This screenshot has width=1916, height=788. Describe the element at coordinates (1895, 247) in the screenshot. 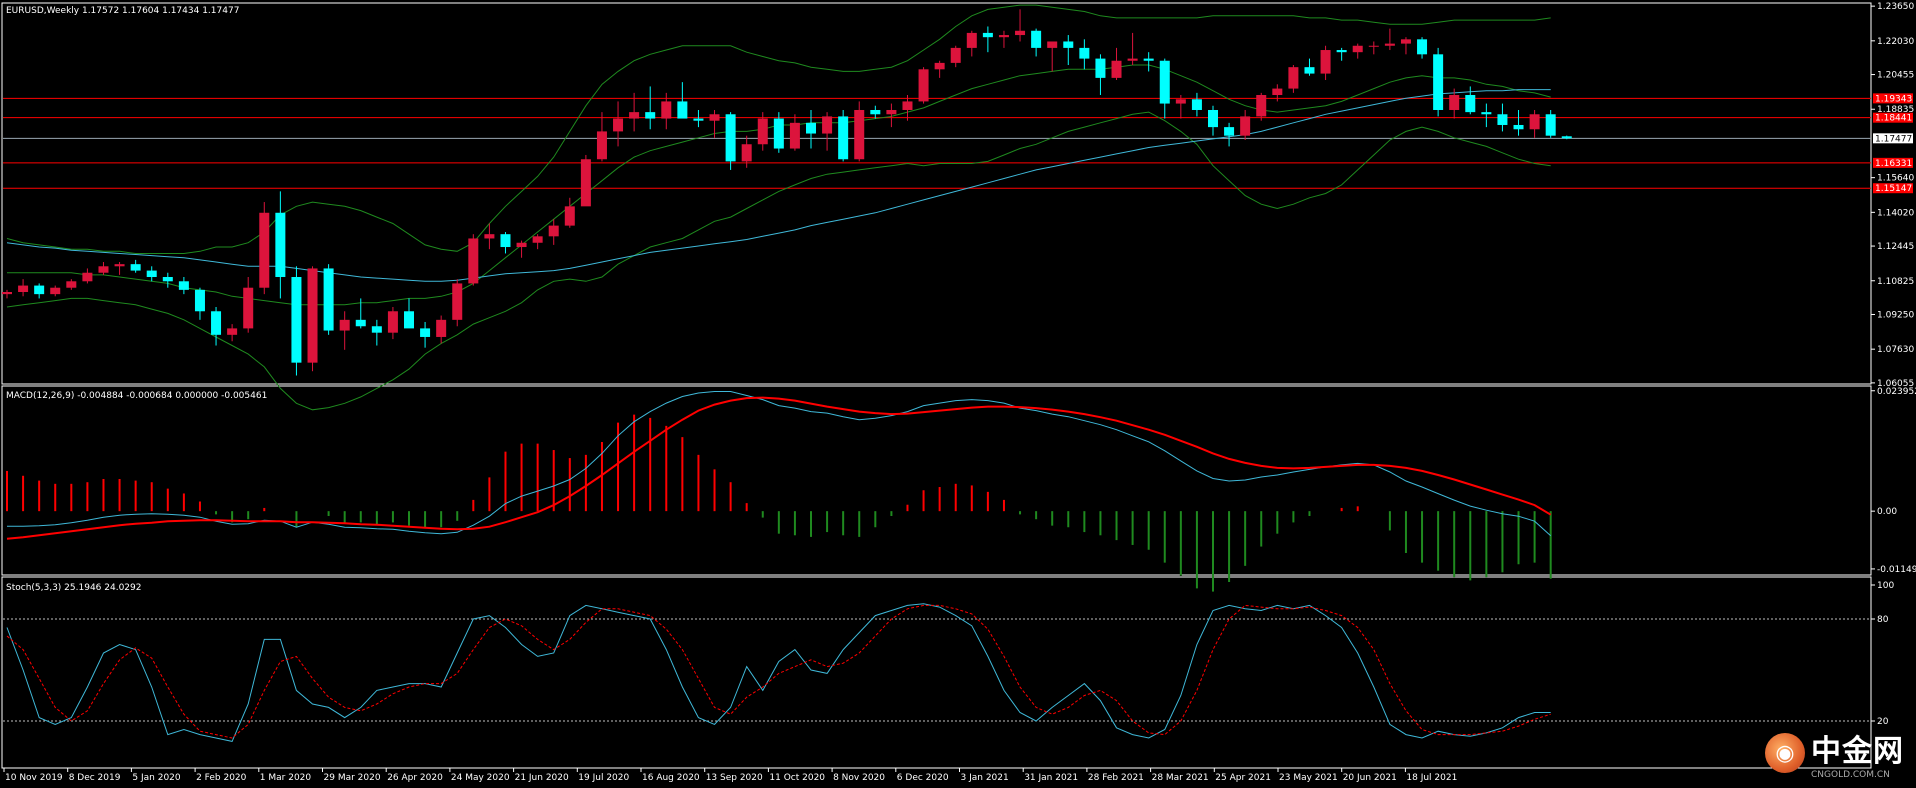

I see `price-tick-label: 1.12445` at that location.